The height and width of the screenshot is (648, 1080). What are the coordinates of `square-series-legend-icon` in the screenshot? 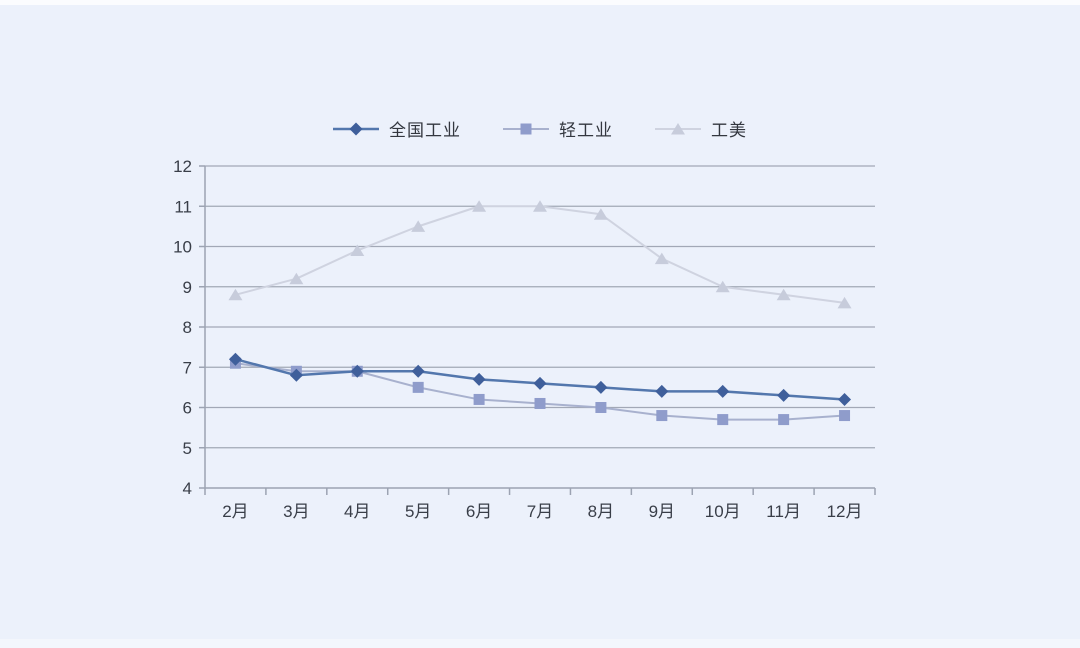 It's located at (526, 128).